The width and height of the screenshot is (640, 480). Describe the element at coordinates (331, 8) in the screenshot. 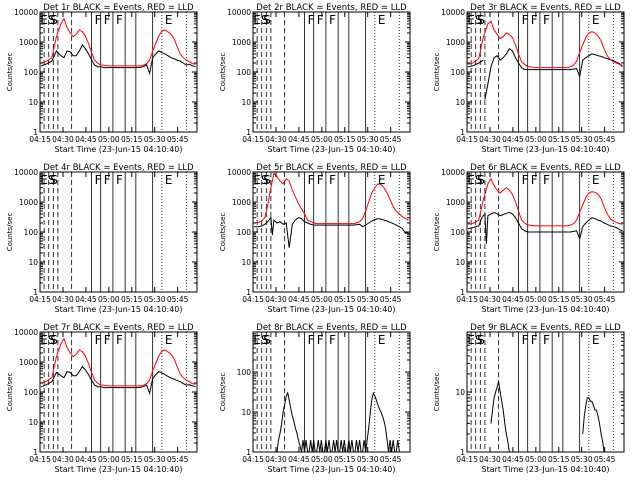

I see `chart-title: Det 2r BLACK = Events, RED = LLD` at that location.